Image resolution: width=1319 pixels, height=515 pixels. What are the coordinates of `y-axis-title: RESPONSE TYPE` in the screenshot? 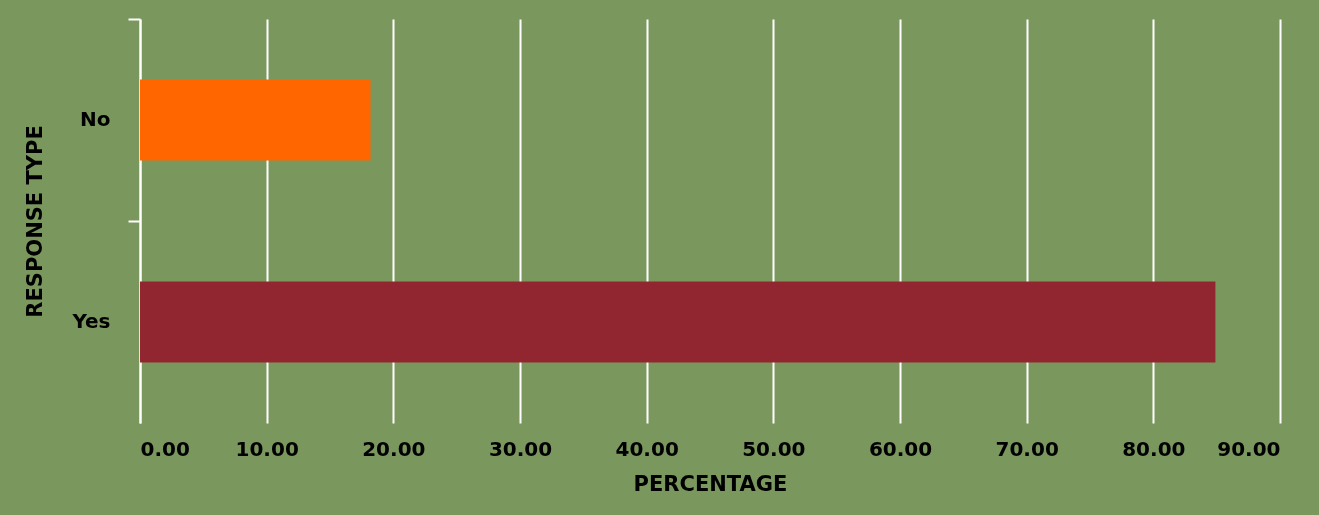 It's located at (35, 221).